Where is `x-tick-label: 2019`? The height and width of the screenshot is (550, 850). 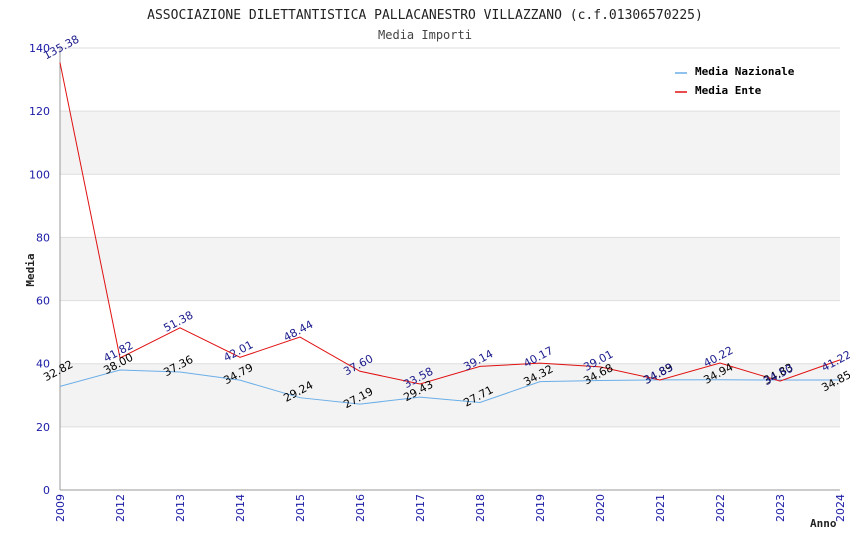
x-tick-label: 2019 is located at coordinates (540, 508).